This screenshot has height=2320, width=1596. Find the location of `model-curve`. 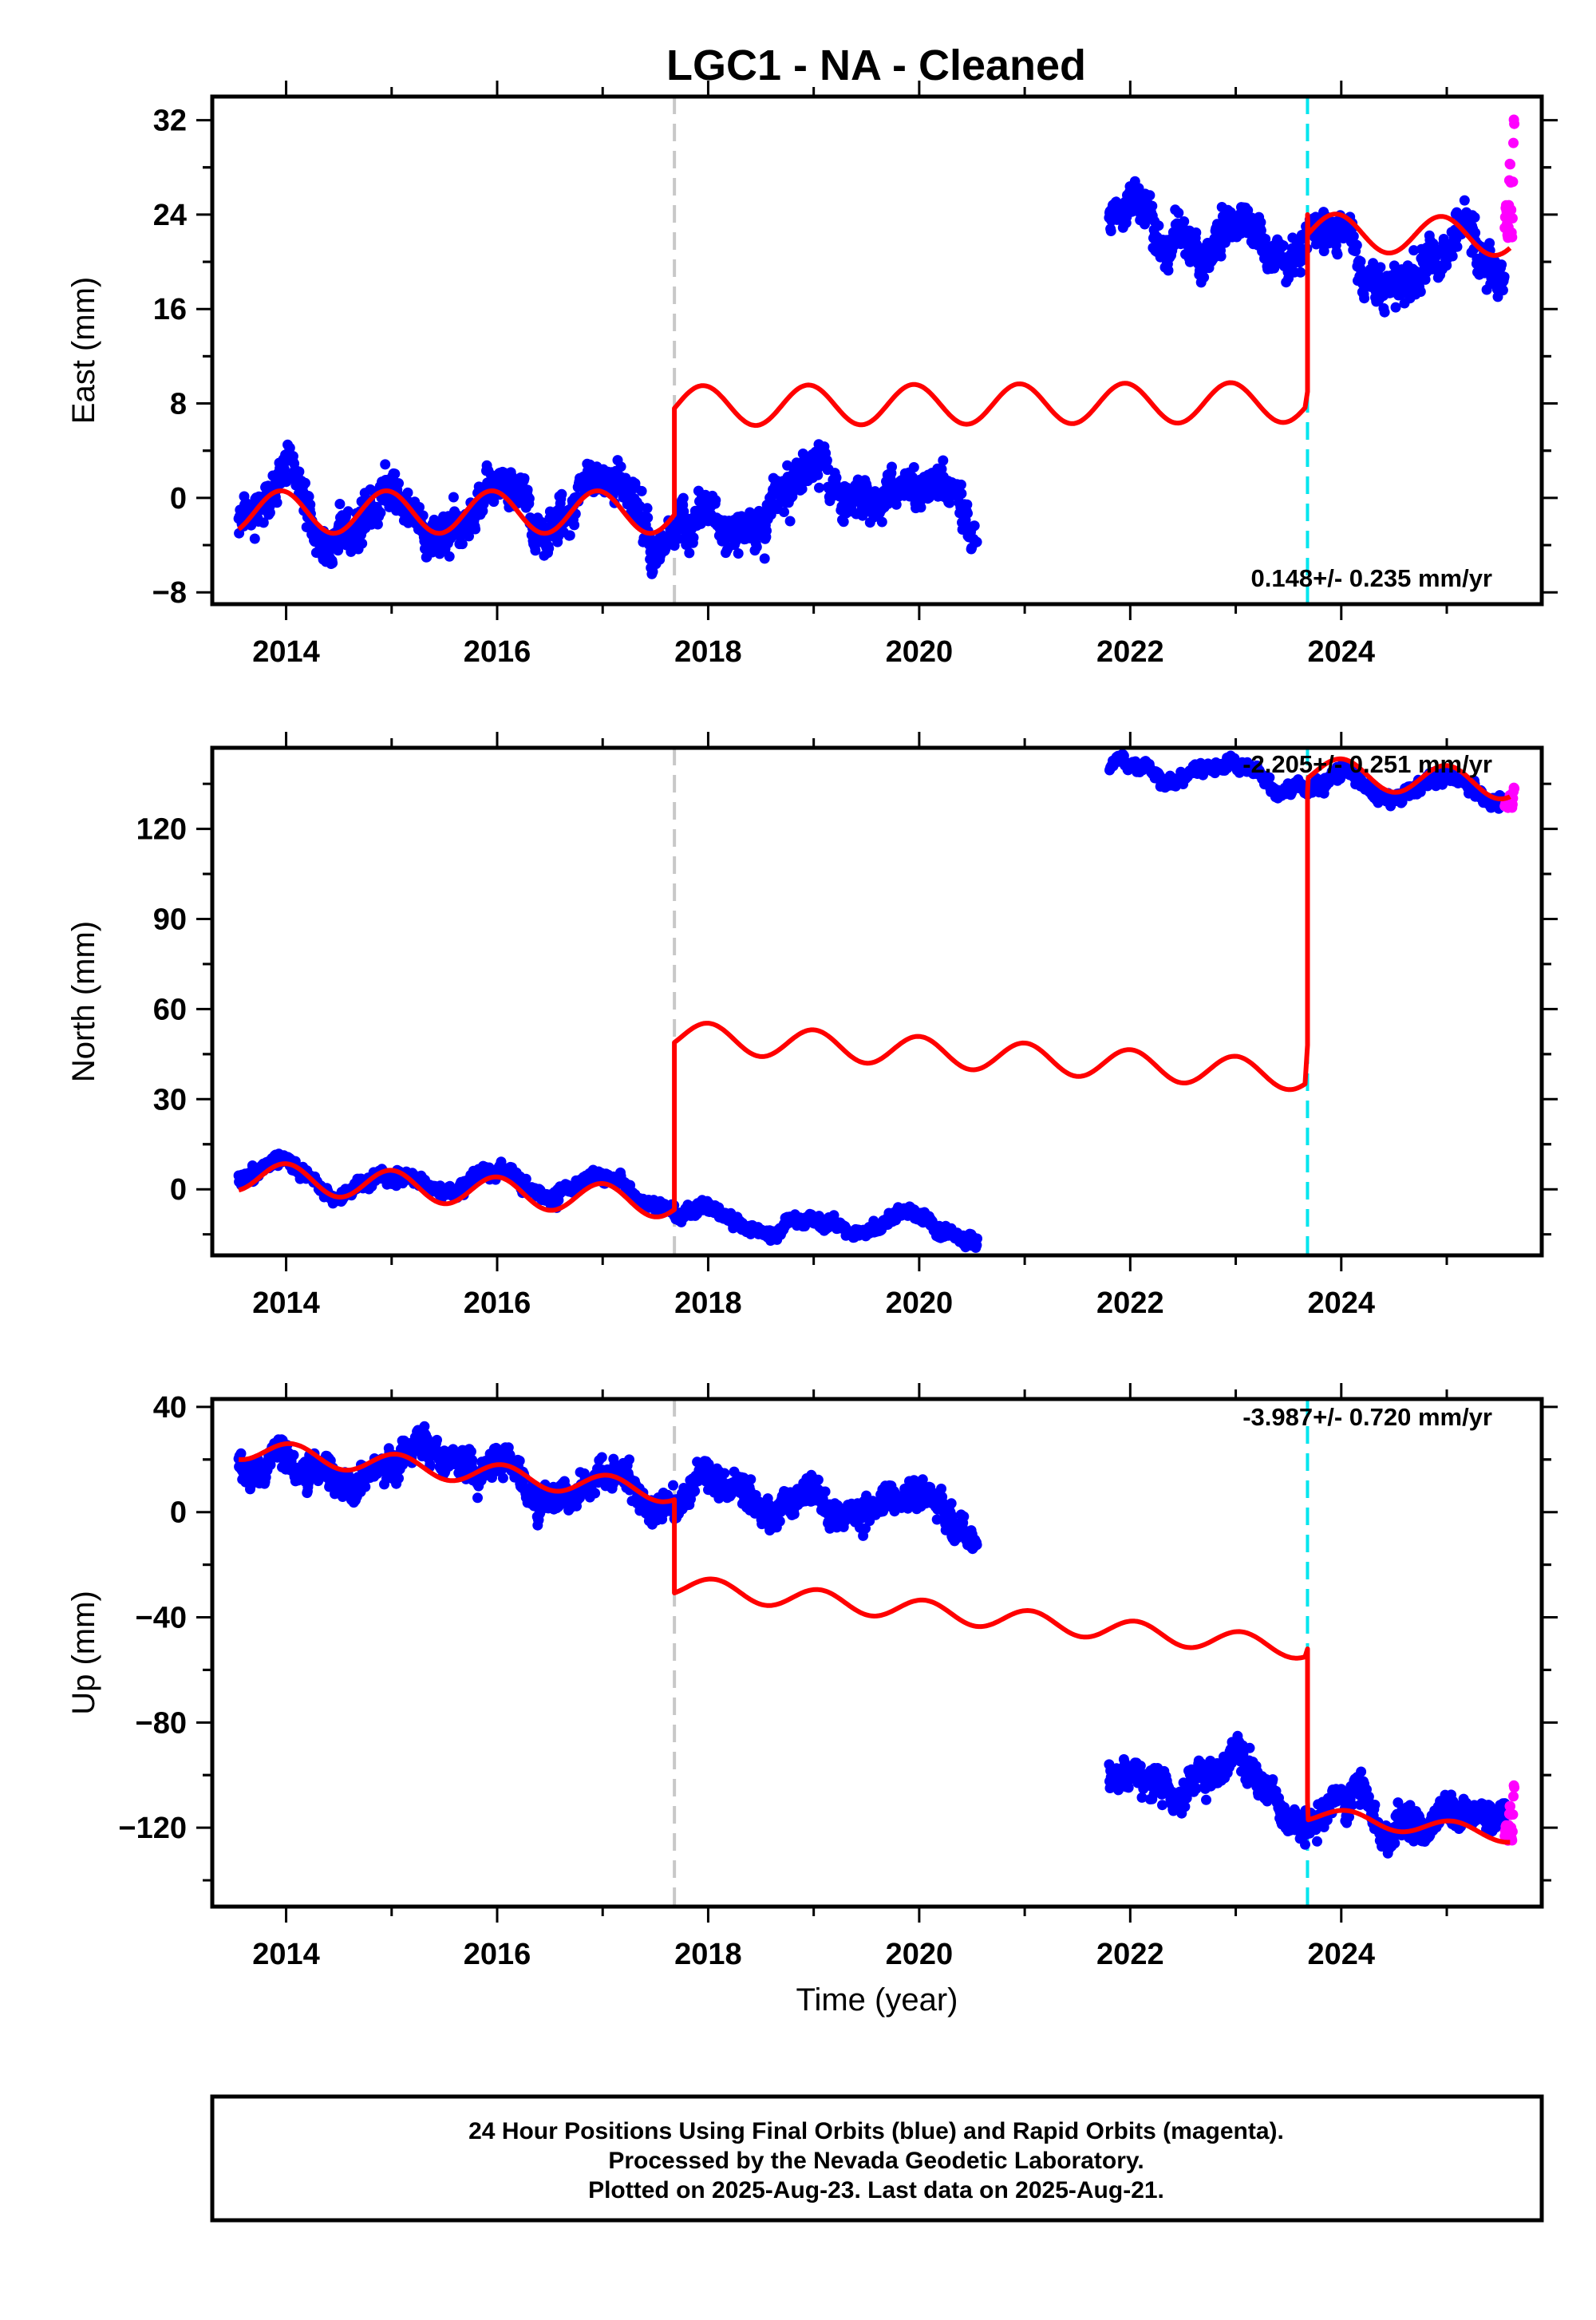

model-curve is located at coordinates (874, 373).